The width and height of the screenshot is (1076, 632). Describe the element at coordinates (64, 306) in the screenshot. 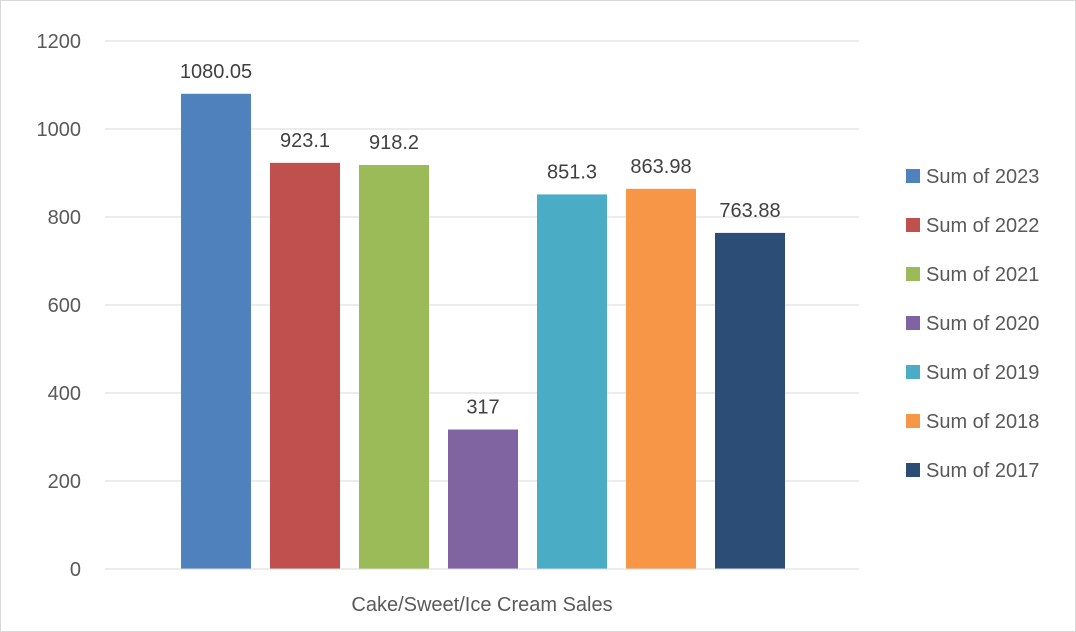

I see `y-tick-label: 600` at that location.